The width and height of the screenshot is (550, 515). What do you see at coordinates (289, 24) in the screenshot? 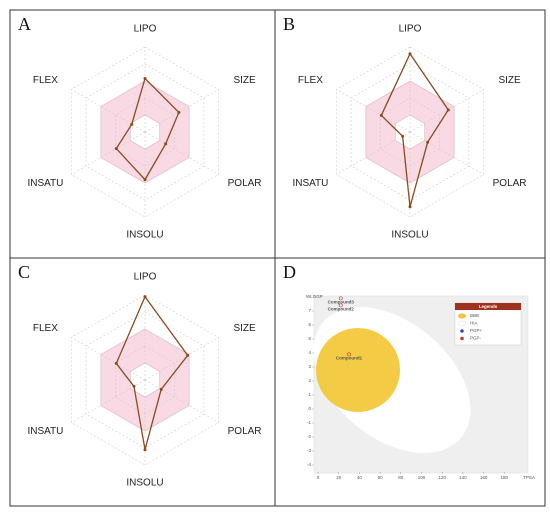
I see `panel-label: B` at bounding box center [289, 24].